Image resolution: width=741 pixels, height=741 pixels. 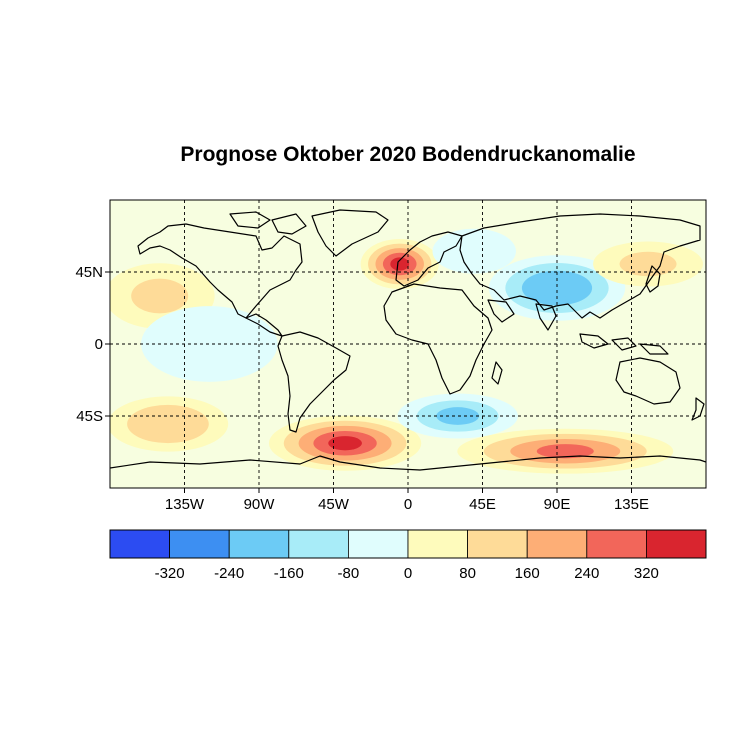 What do you see at coordinates (99, 344) in the screenshot?
I see `lat-tick-label: 0` at bounding box center [99, 344].